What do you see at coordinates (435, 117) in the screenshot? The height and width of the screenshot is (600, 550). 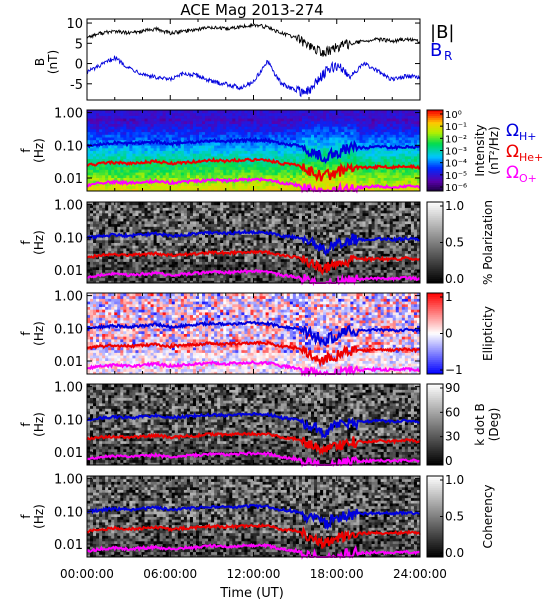 I see `colorbar-swatch` at bounding box center [435, 117].